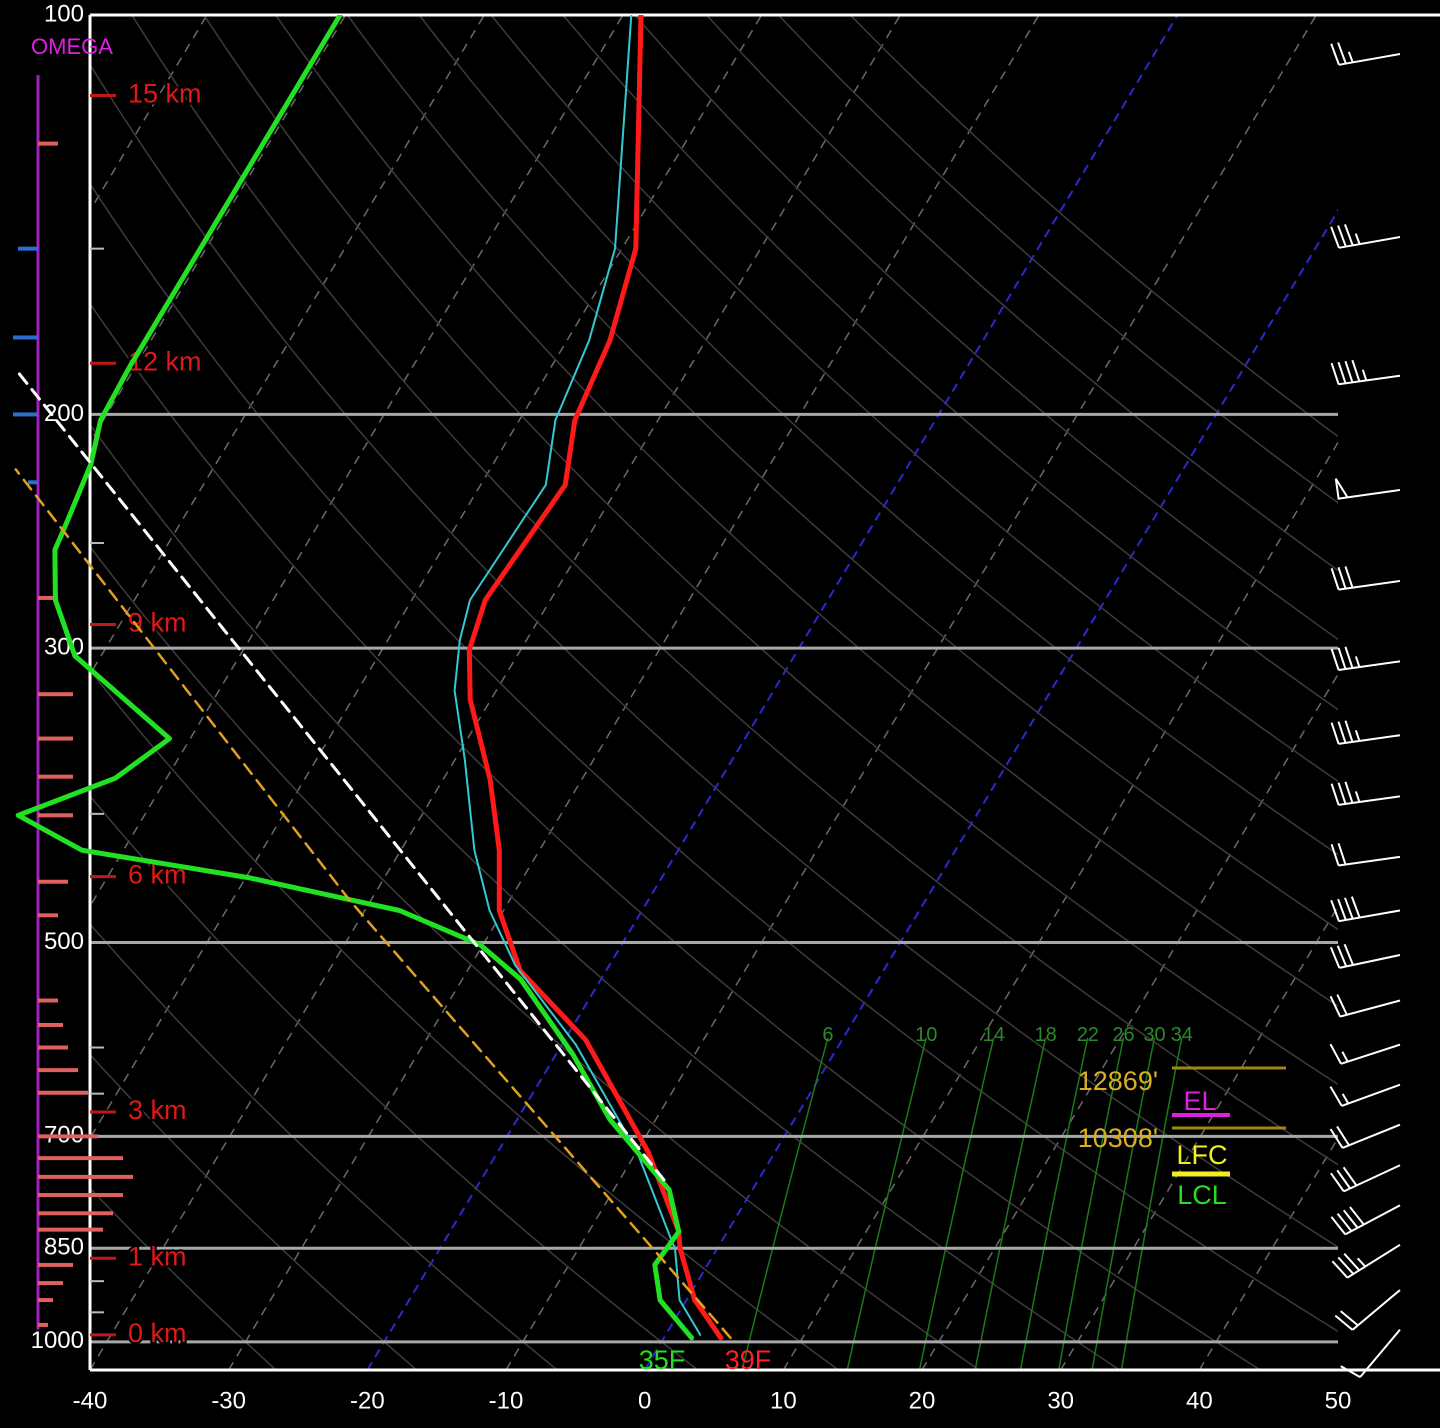 This screenshot has width=1440, height=1428. Describe the element at coordinates (926, 1035) in the screenshot. I see `mixing-ratio-label: 10` at that location.